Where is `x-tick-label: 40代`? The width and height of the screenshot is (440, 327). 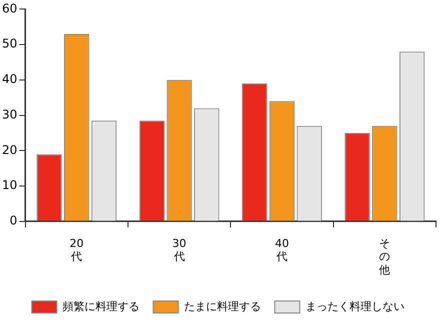 x-tick-label: 40代 is located at coordinates (281, 250).